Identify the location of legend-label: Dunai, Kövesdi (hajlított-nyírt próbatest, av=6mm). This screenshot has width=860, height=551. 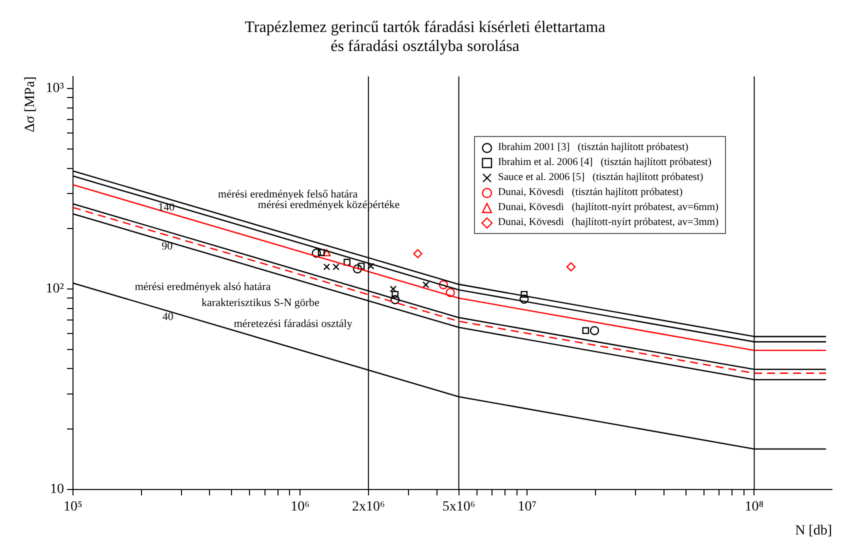
(608, 208).